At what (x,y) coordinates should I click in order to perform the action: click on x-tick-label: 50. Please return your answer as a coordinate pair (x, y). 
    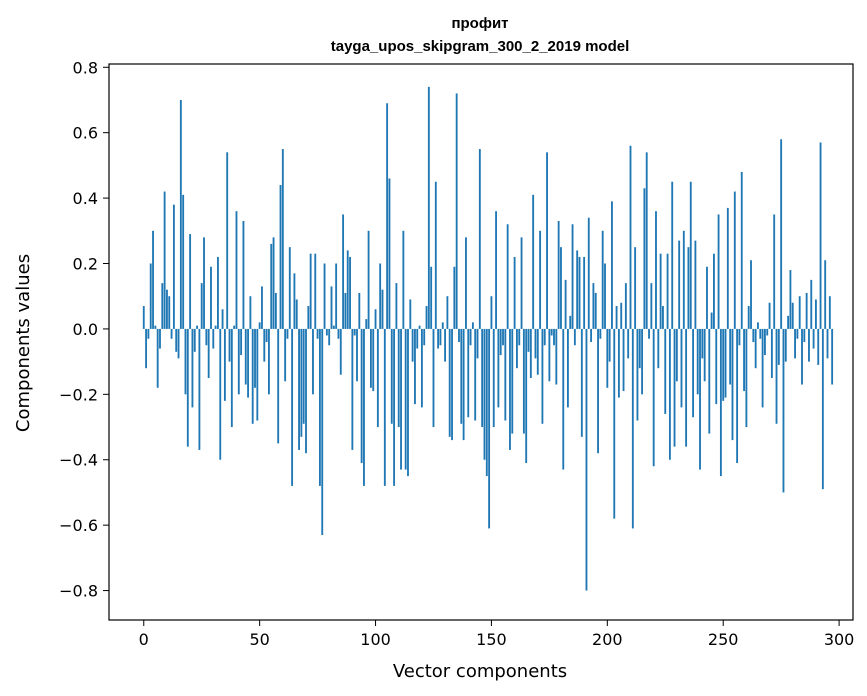
    Looking at the image, I should click on (259, 639).